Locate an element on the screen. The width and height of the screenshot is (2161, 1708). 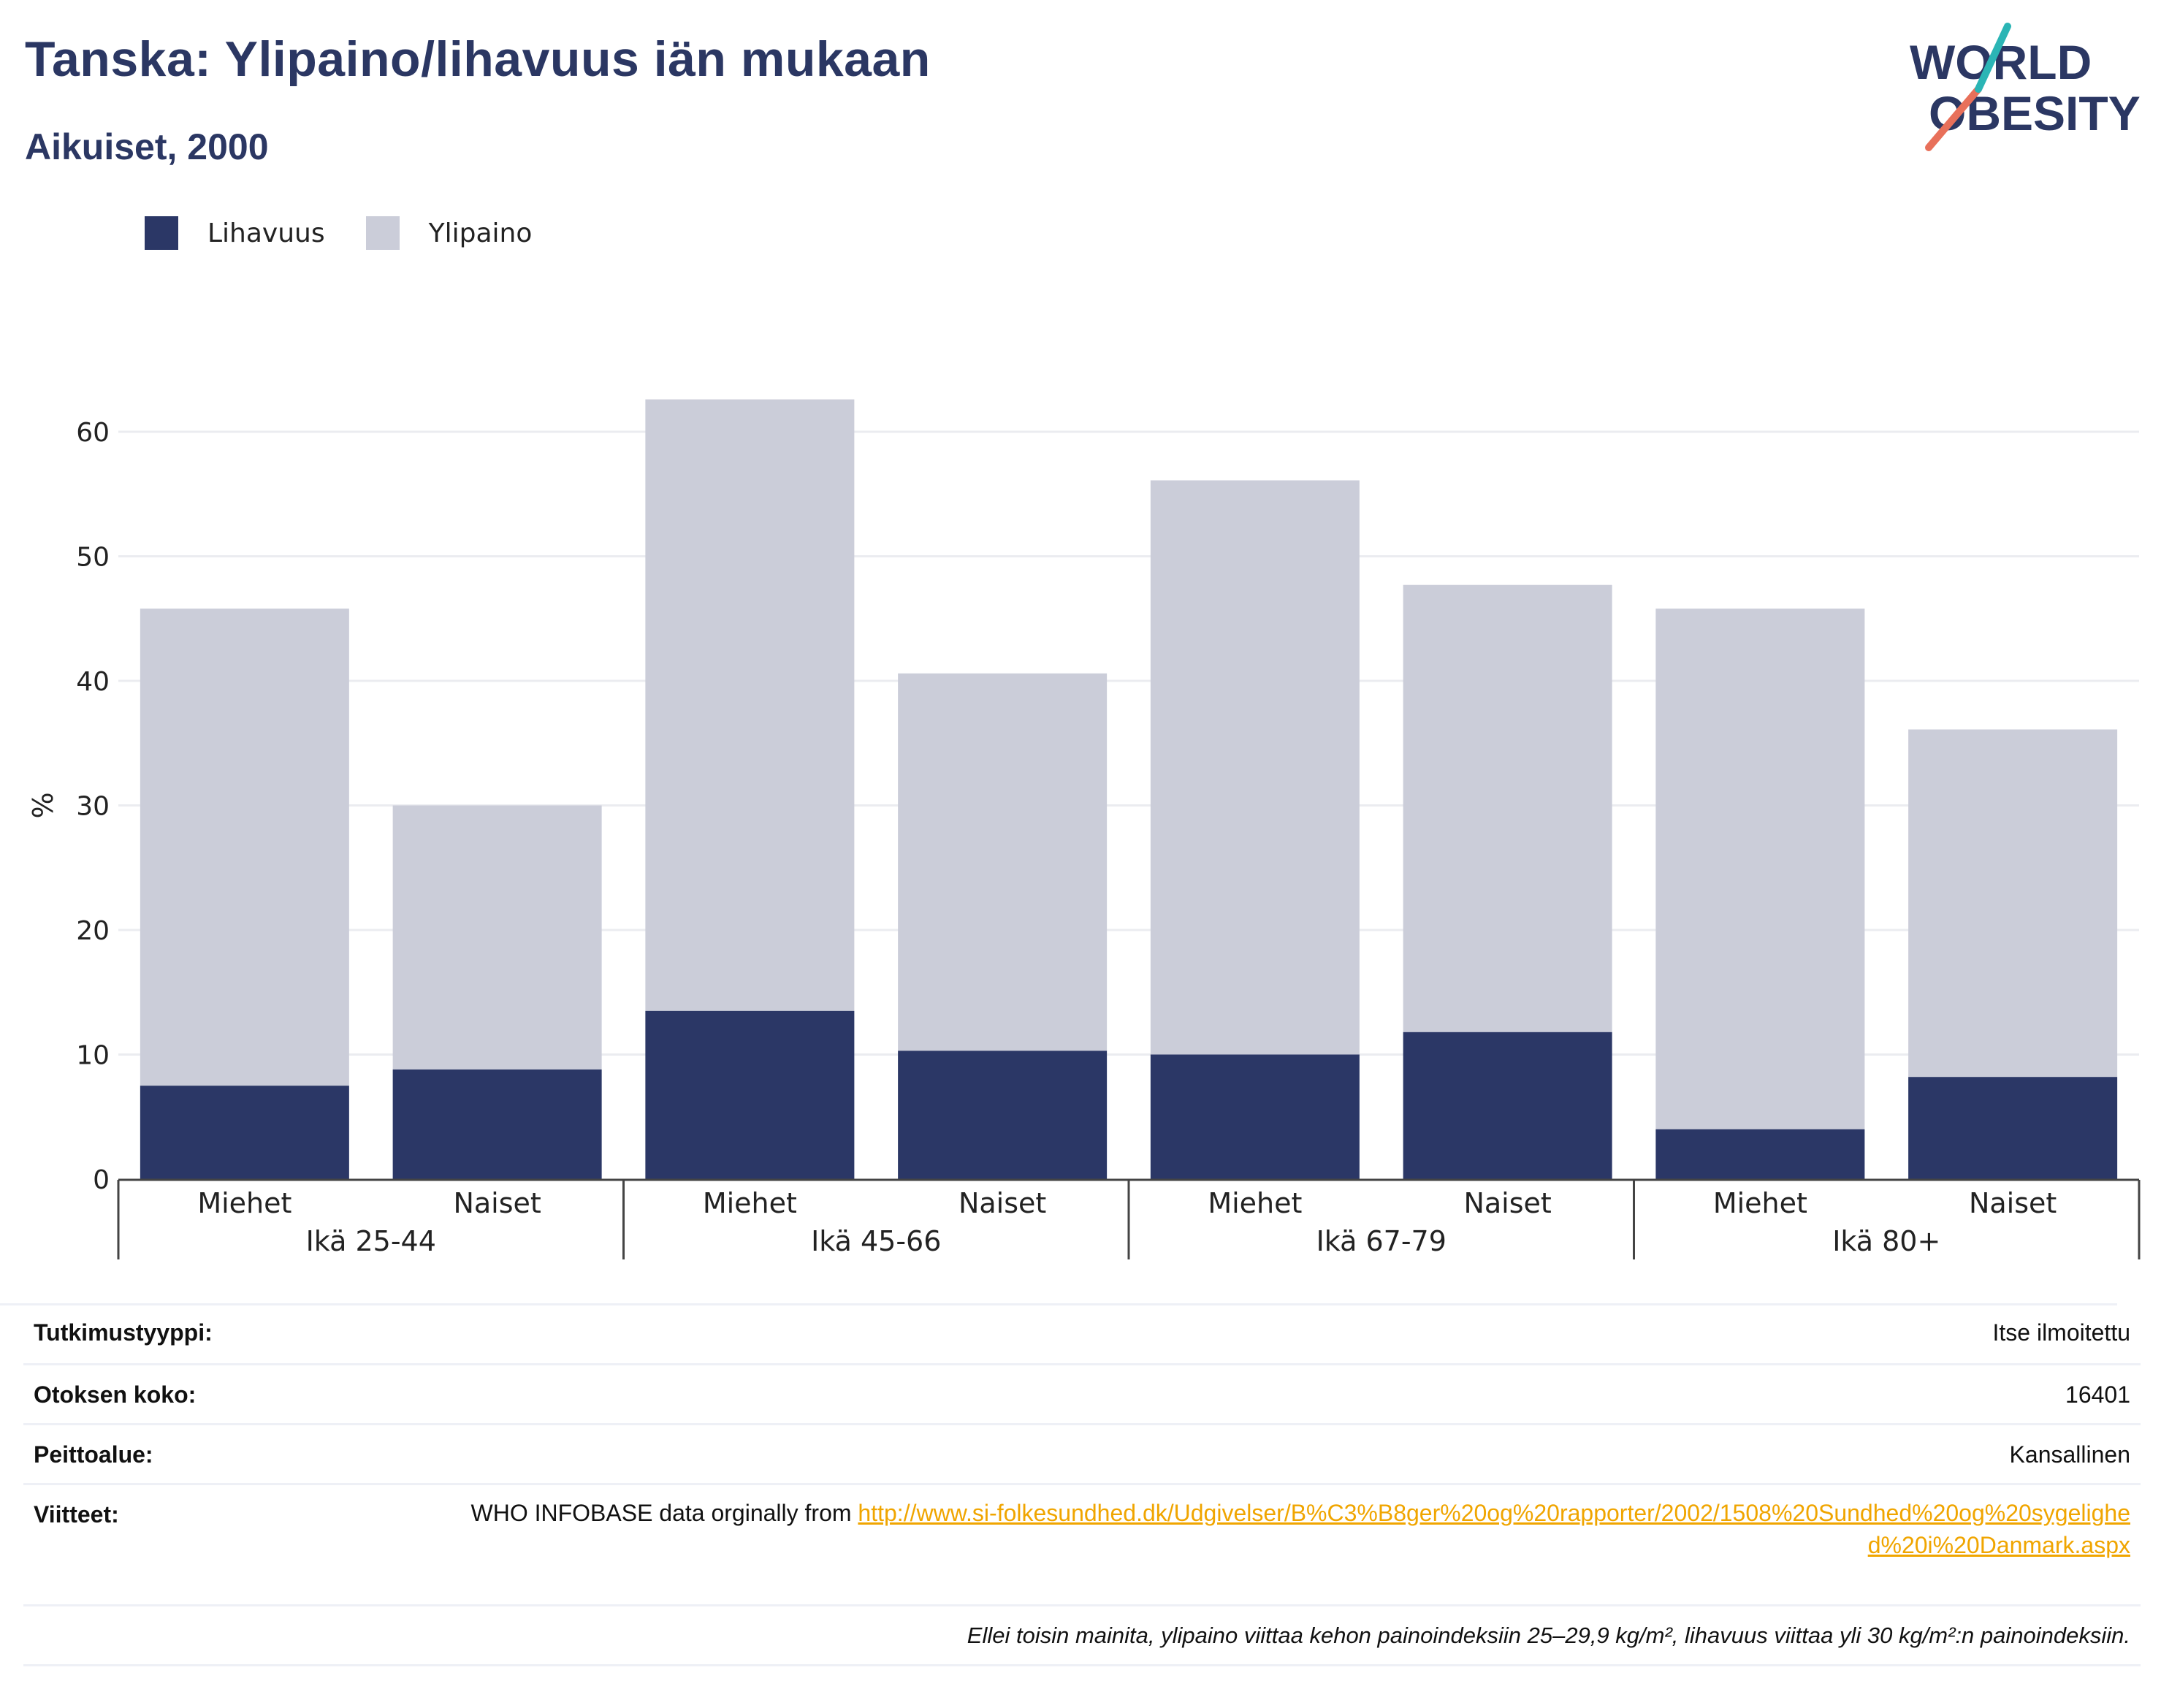
study-type-value: Itse ilmoitettu is located at coordinates (2061, 1332).